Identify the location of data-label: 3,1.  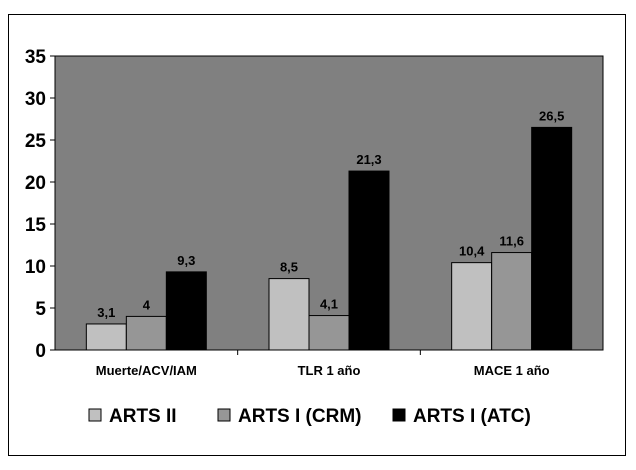
(106, 312).